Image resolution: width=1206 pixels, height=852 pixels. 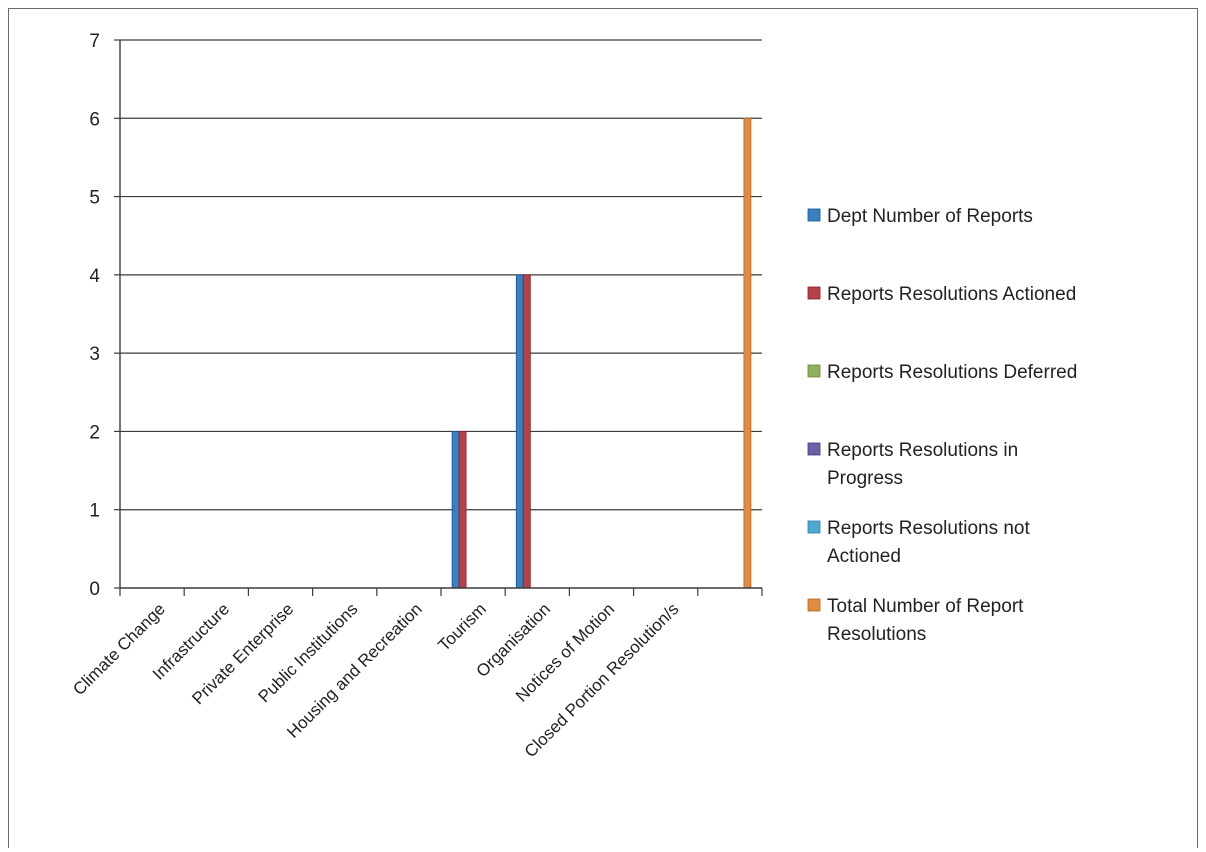 I want to click on legend-label: Reports Resolutions Actioned, so click(x=951, y=294).